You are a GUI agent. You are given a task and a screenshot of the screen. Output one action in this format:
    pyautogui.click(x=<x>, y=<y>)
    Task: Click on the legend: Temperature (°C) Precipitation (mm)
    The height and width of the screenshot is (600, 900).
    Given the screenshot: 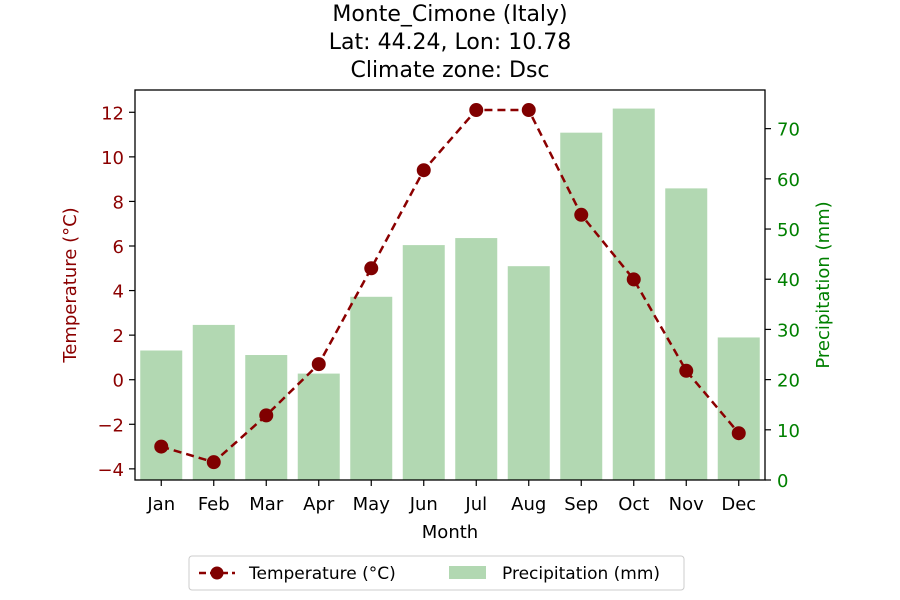 What is the action you would take?
    pyautogui.click(x=436, y=573)
    